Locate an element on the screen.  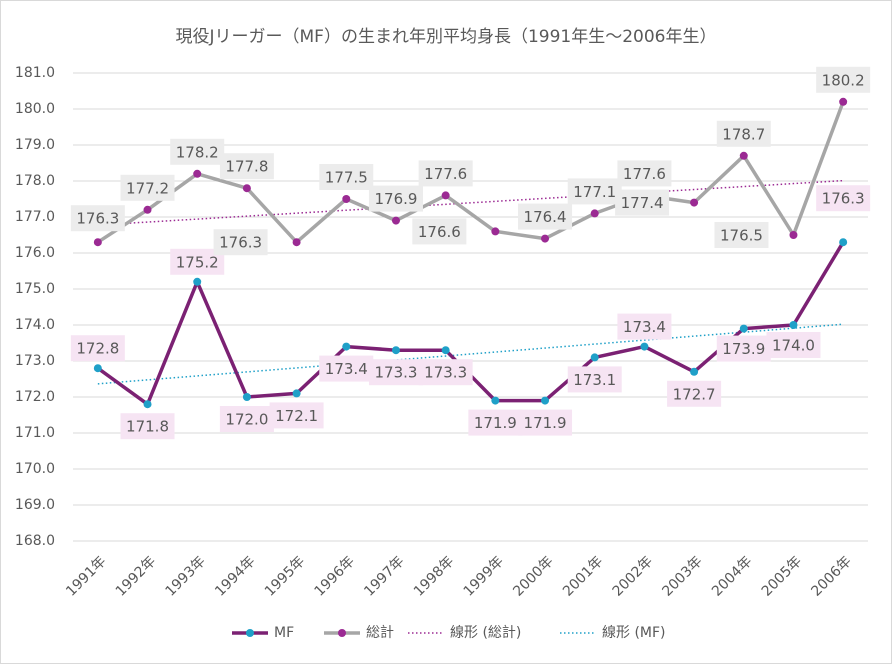
data-label: 176.9 is located at coordinates (395, 199).